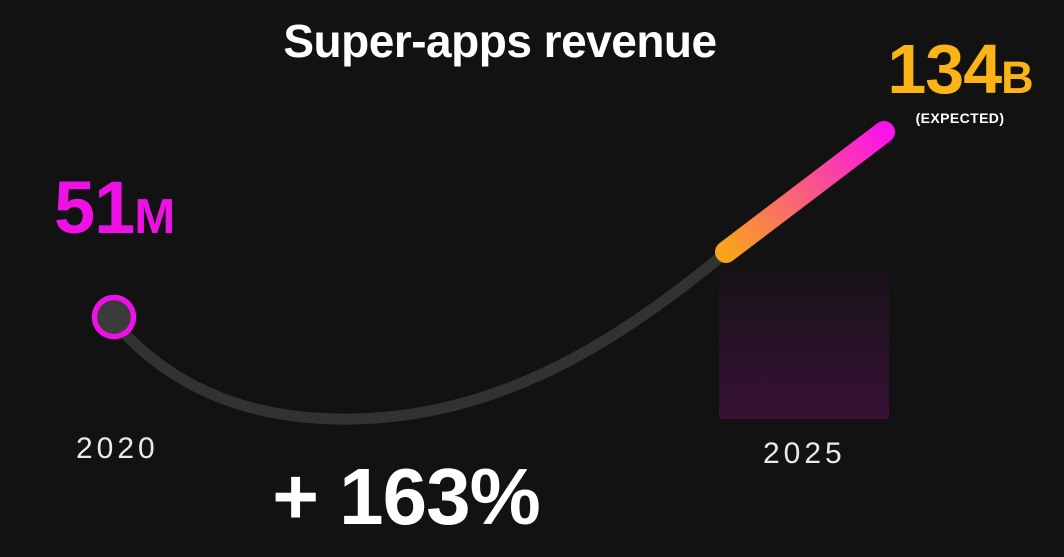 This screenshot has height=557, width=1064. Describe the element at coordinates (1017, 77) in the screenshot. I see `end-value-unit: B` at that location.